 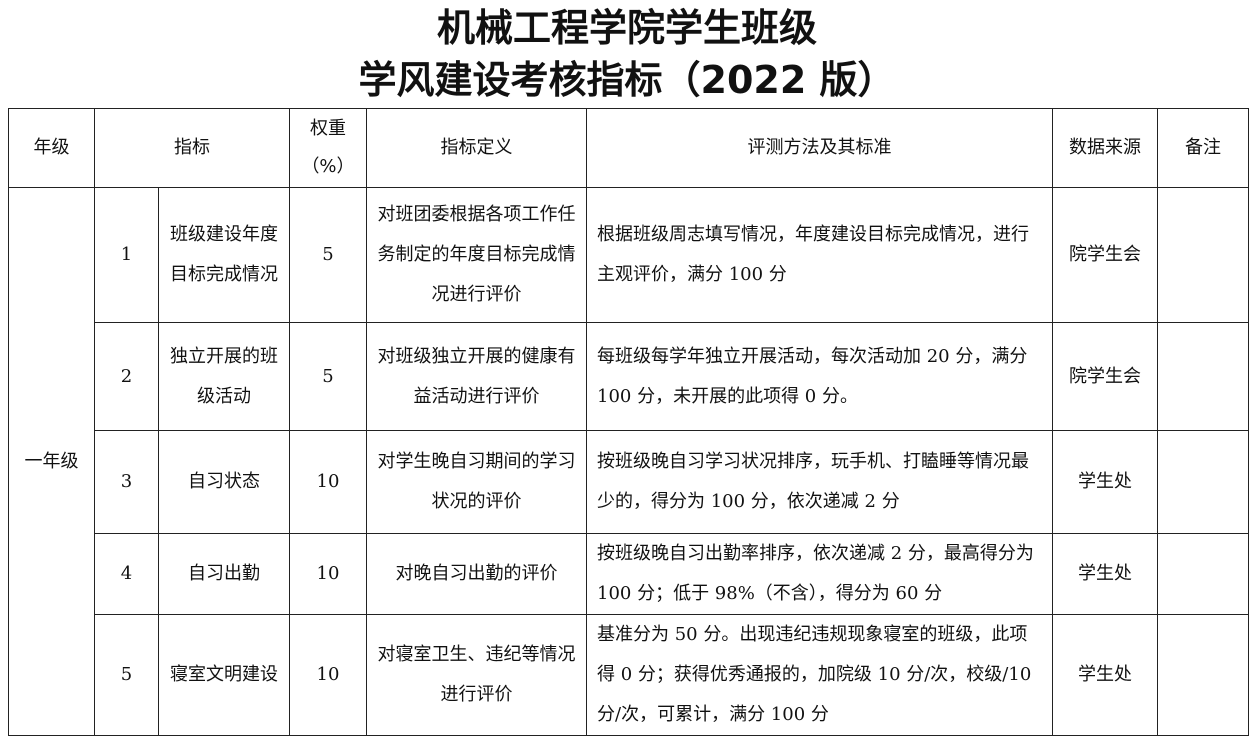 What do you see at coordinates (476, 574) in the screenshot?
I see `definition-cell: 对晚自习出勤的评价` at bounding box center [476, 574].